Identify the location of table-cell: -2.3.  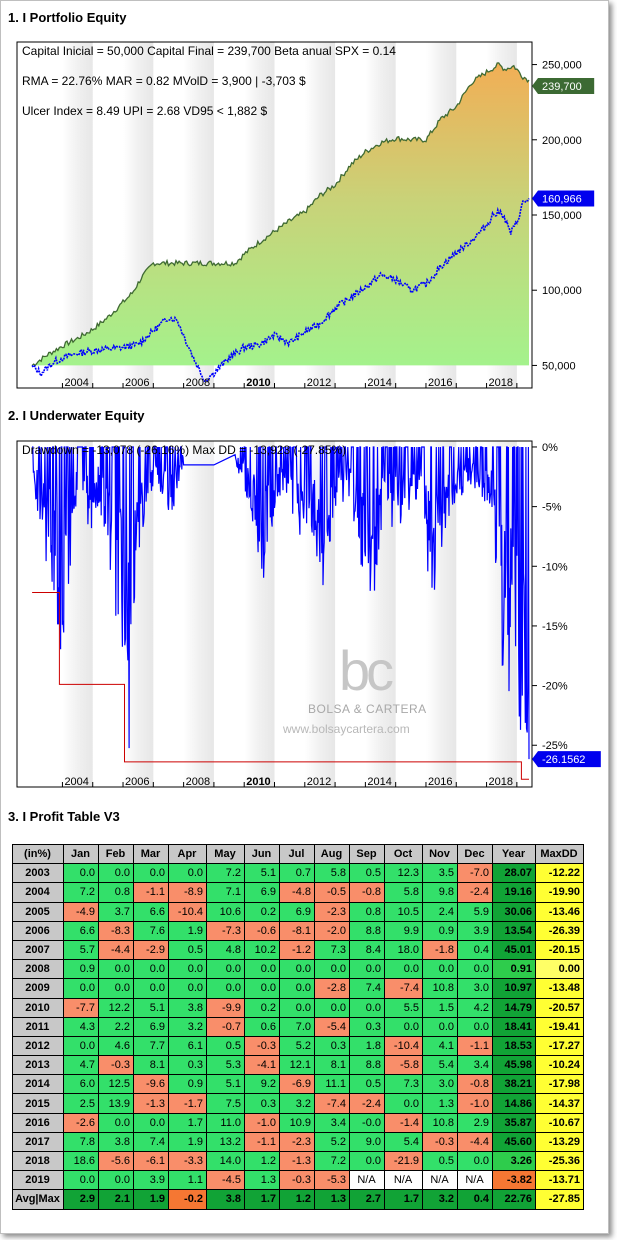
(332, 911).